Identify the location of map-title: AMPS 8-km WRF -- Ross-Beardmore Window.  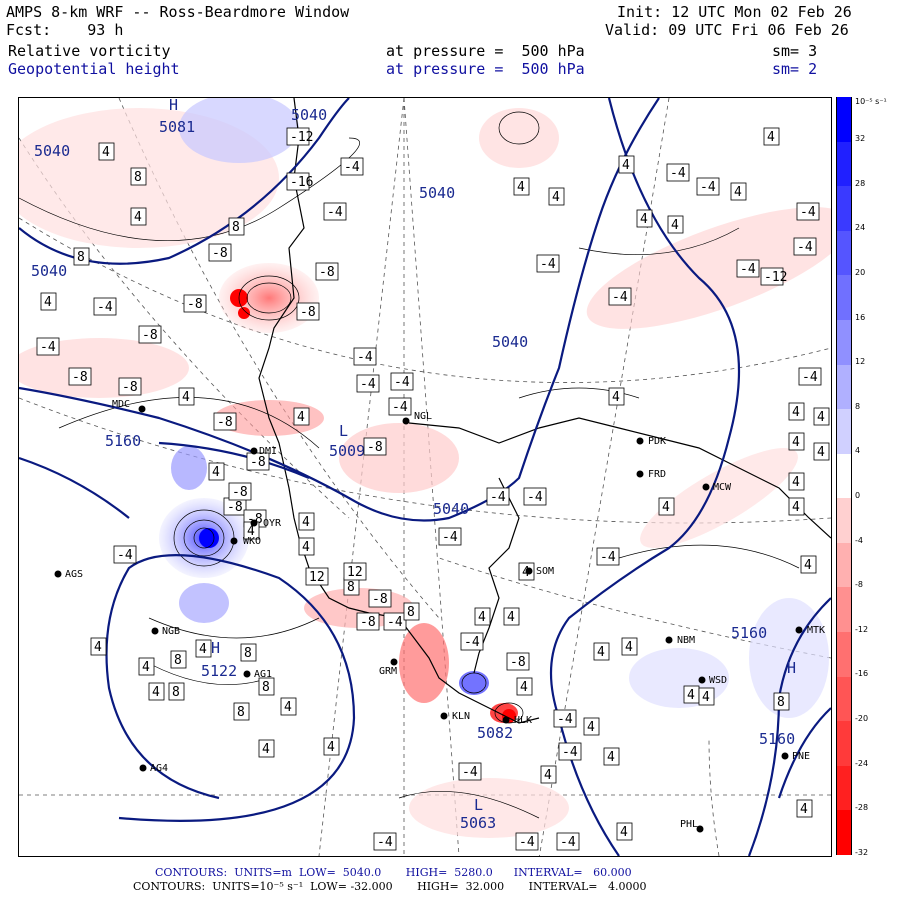
(178, 12).